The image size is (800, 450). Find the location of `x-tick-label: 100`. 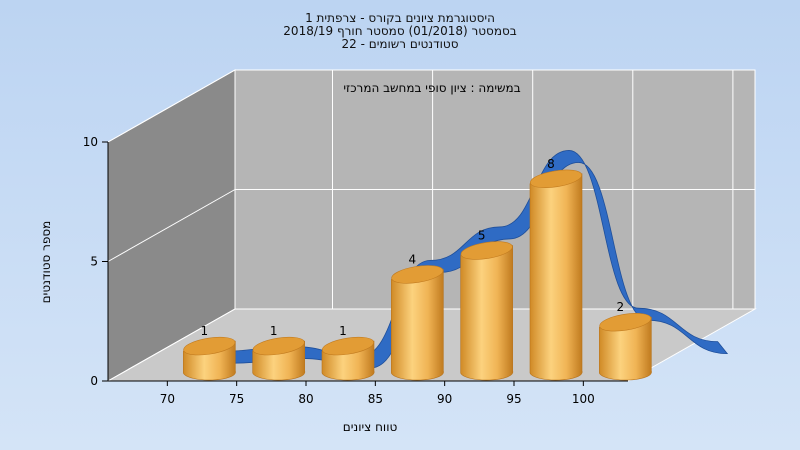

x-tick-label: 100 is located at coordinates (583, 399).